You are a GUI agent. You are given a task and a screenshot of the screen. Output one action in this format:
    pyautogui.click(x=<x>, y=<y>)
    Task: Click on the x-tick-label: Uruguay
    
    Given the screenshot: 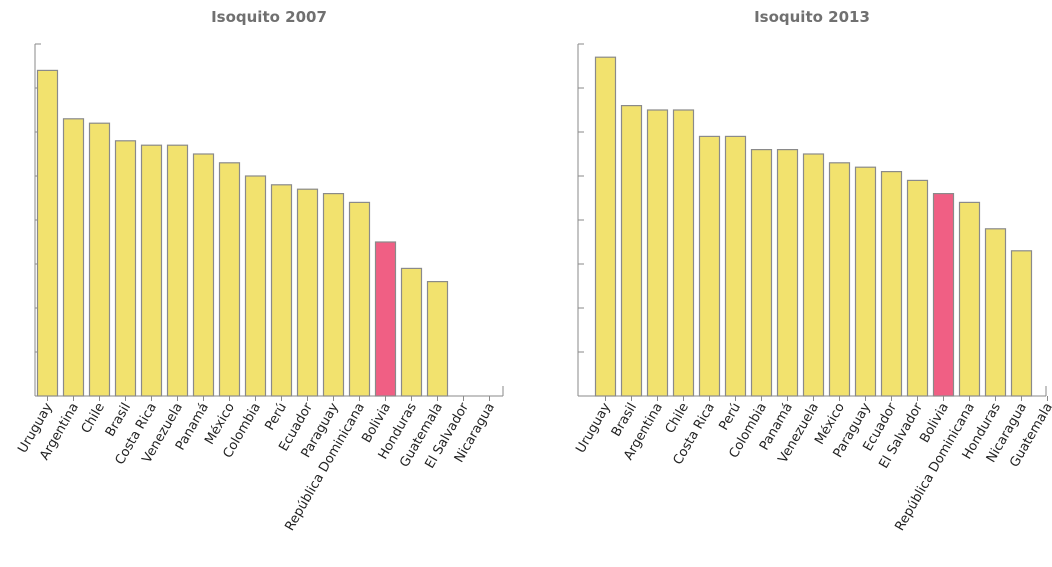 What is the action you would take?
    pyautogui.click(x=593, y=428)
    